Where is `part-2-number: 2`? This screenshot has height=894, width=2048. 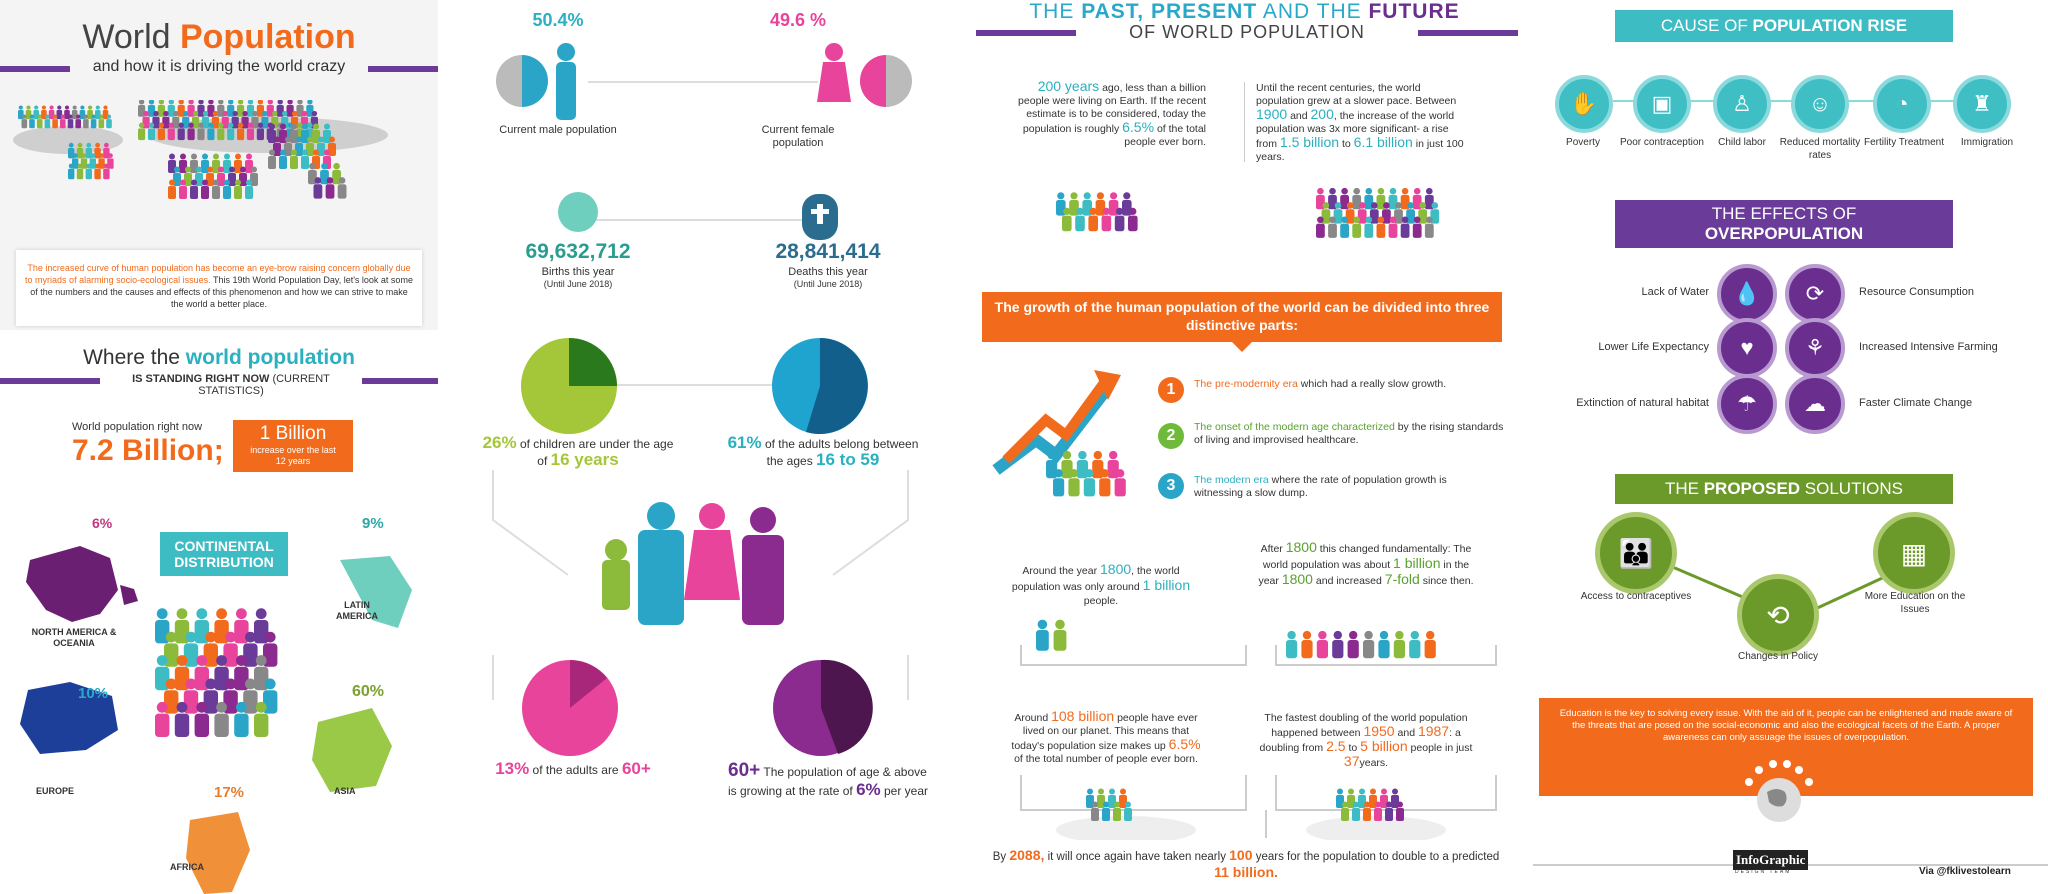
part-2-number: 2 is located at coordinates (1171, 436).